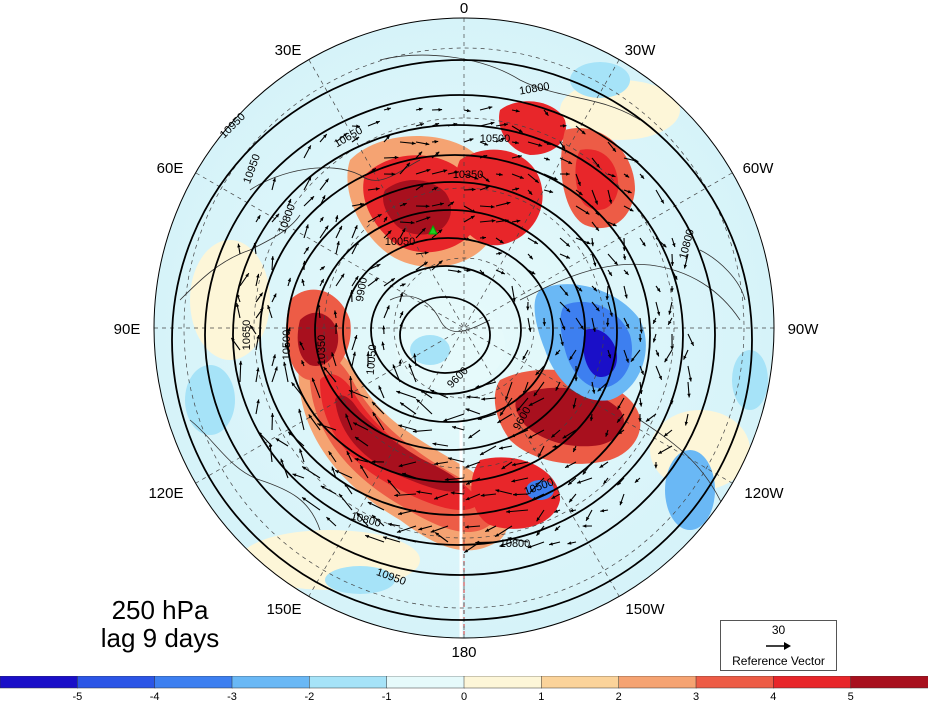  What do you see at coordinates (464, 696) in the screenshot?
I see `colorbar-tick-label: 0` at bounding box center [464, 696].